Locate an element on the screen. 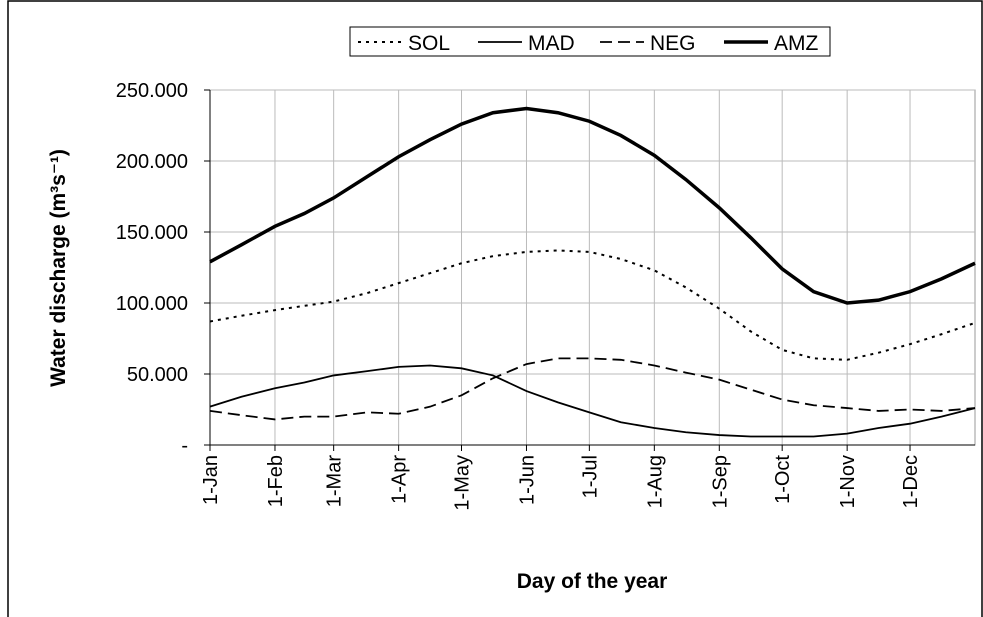 Image resolution: width=983 pixels, height=617 pixels. legend-label: MAD is located at coordinates (551, 43).